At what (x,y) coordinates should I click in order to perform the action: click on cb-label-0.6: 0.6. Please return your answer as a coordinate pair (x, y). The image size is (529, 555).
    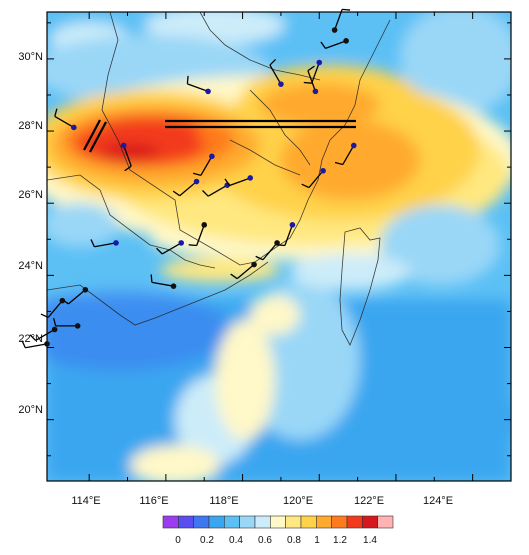
    Looking at the image, I should click on (265, 540).